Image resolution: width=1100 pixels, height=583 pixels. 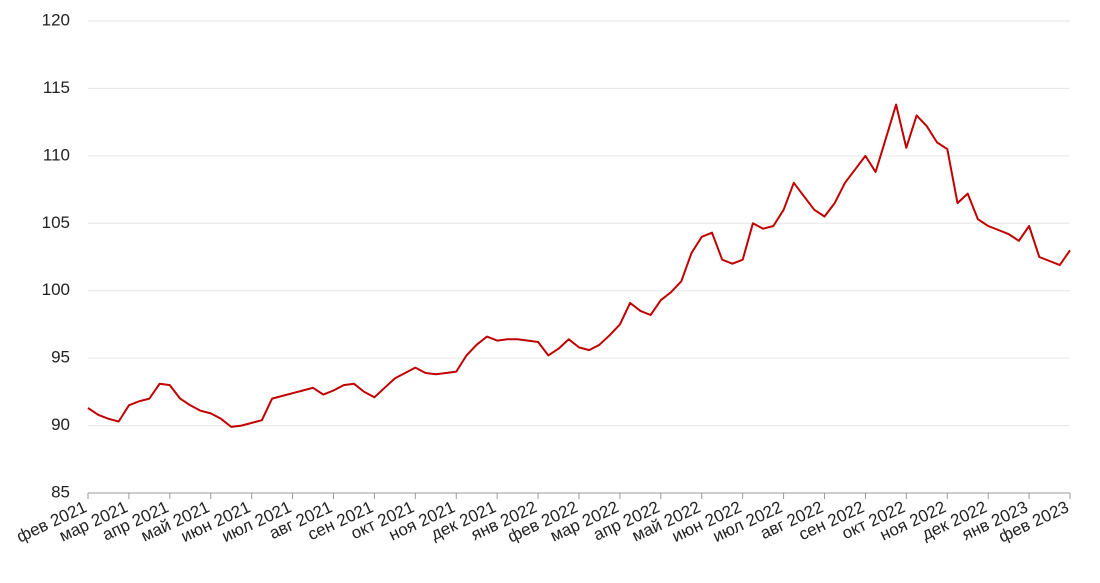 What do you see at coordinates (56, 19) in the screenshot?
I see `y-tick-label: 120` at bounding box center [56, 19].